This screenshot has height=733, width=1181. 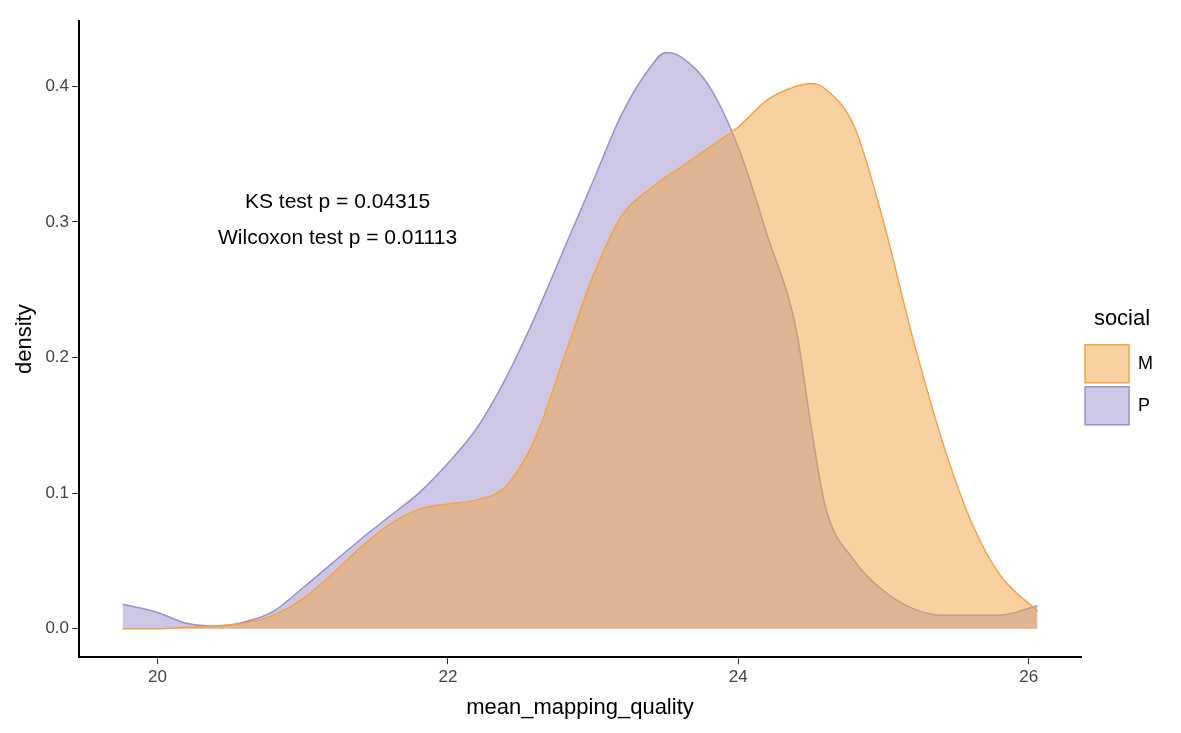 What do you see at coordinates (738, 677) in the screenshot?
I see `x-tick-label: 24` at bounding box center [738, 677].